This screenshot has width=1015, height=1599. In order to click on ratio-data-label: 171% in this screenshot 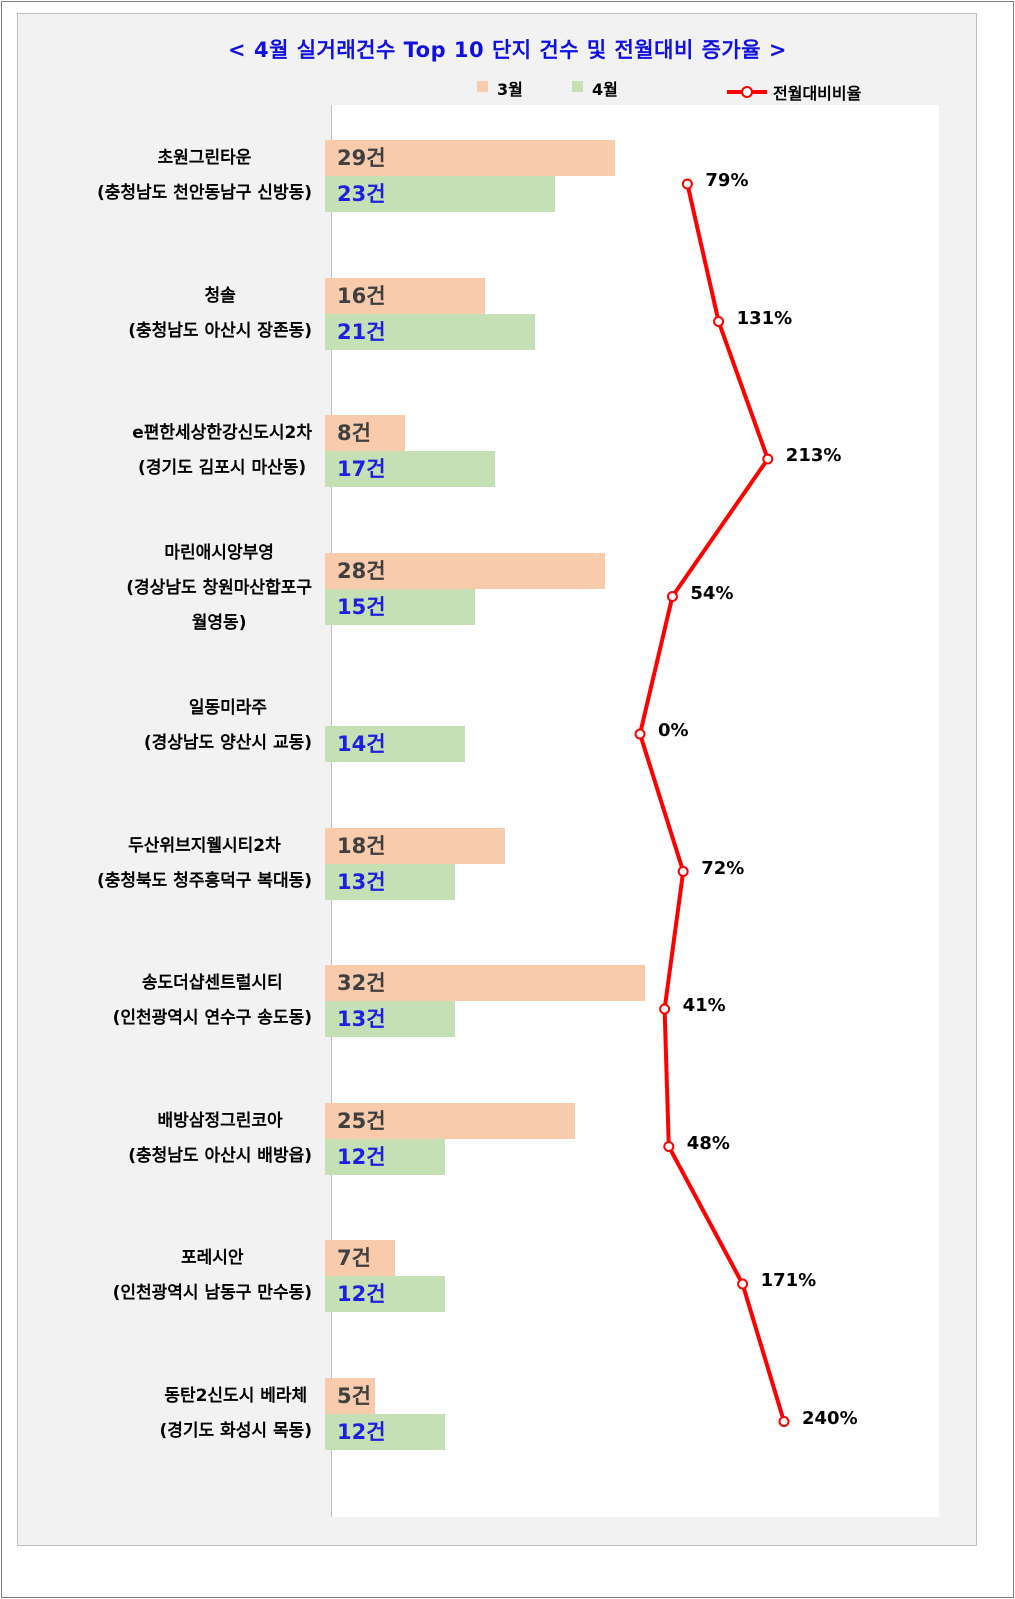, I will do `click(788, 1280)`.